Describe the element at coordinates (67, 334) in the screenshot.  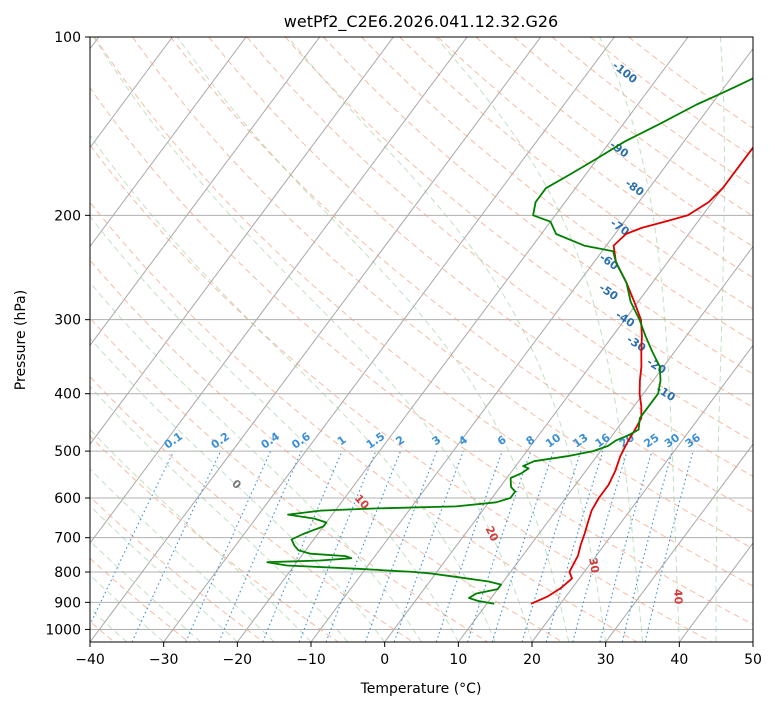
I see `y-axis-ticks: 100 200 300 400 500 600 700 800 900 1000` at that location.